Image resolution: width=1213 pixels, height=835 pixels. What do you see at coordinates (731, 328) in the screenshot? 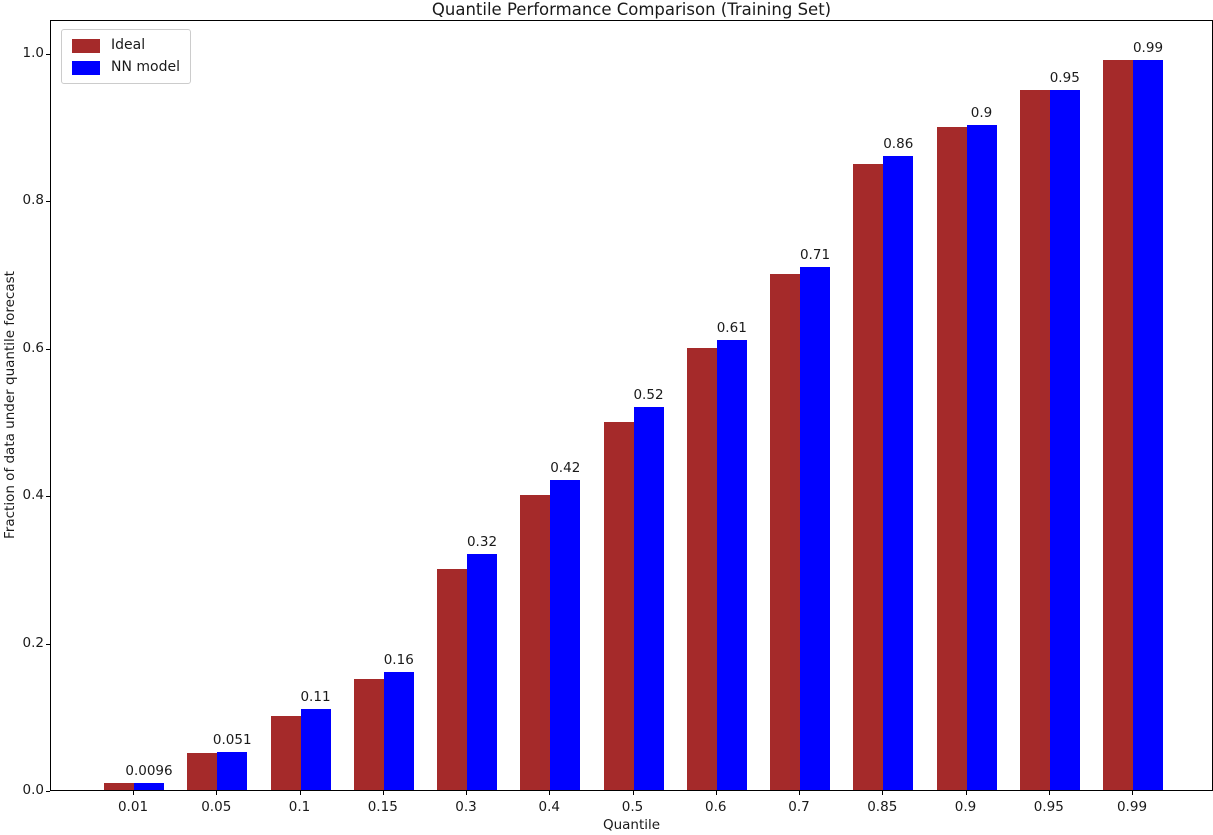
I see `bar-value-label: 0.61` at bounding box center [731, 328].